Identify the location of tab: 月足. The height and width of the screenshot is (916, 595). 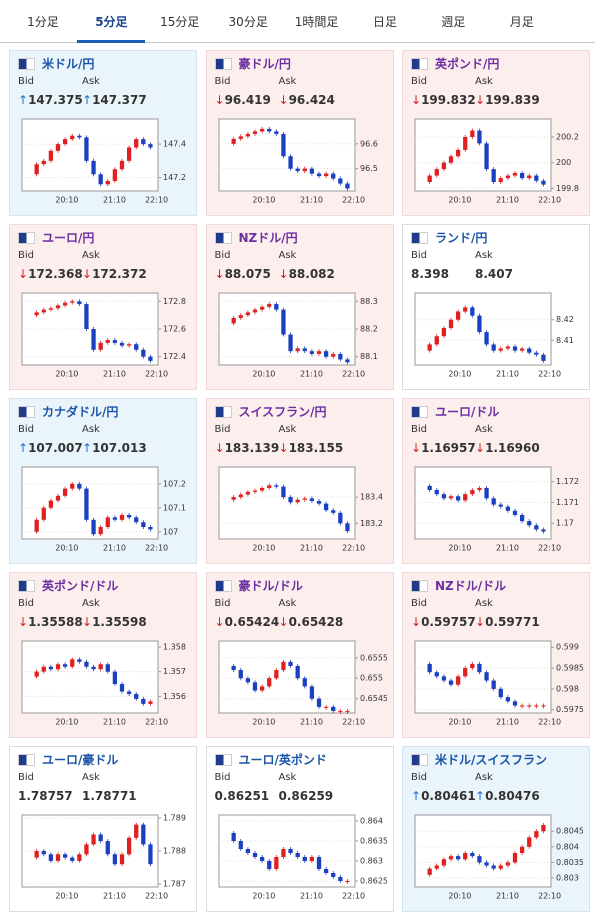
(521, 22).